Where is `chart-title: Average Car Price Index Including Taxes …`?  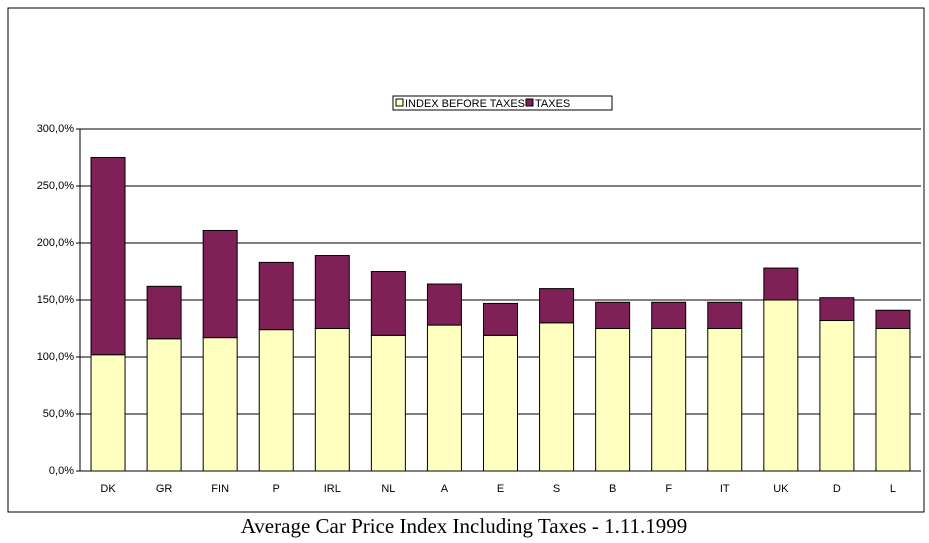 chart-title: Average Car Price Index Including Taxes … is located at coordinates (464, 526).